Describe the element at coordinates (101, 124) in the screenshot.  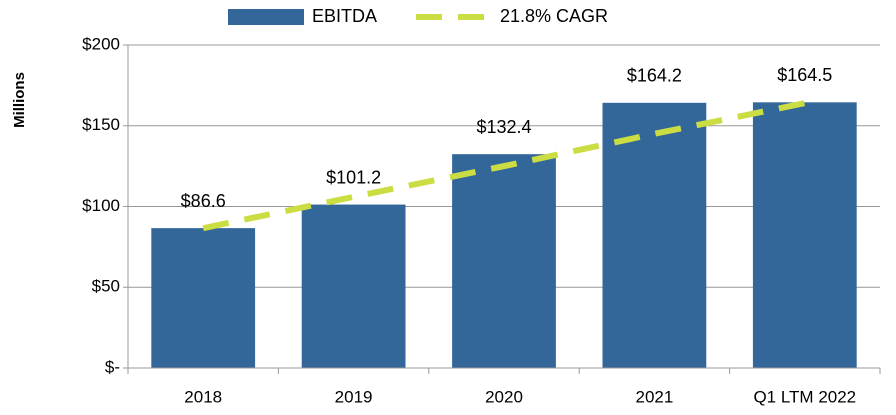
I see `y-tick-label: $150` at that location.